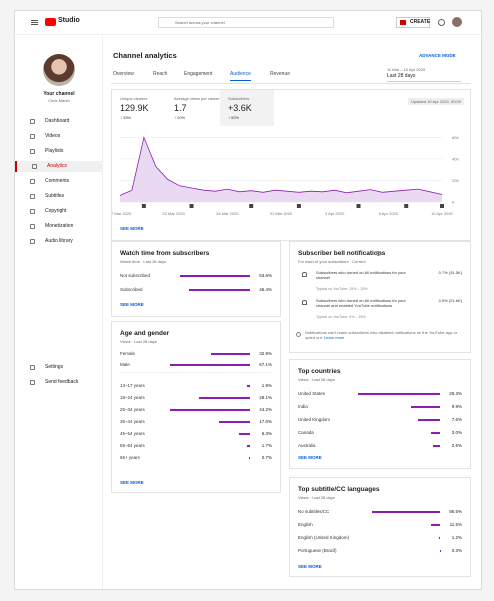 The width and height of the screenshot is (494, 601). What do you see at coordinates (457, 22) in the screenshot?
I see `avatar` at bounding box center [457, 22].